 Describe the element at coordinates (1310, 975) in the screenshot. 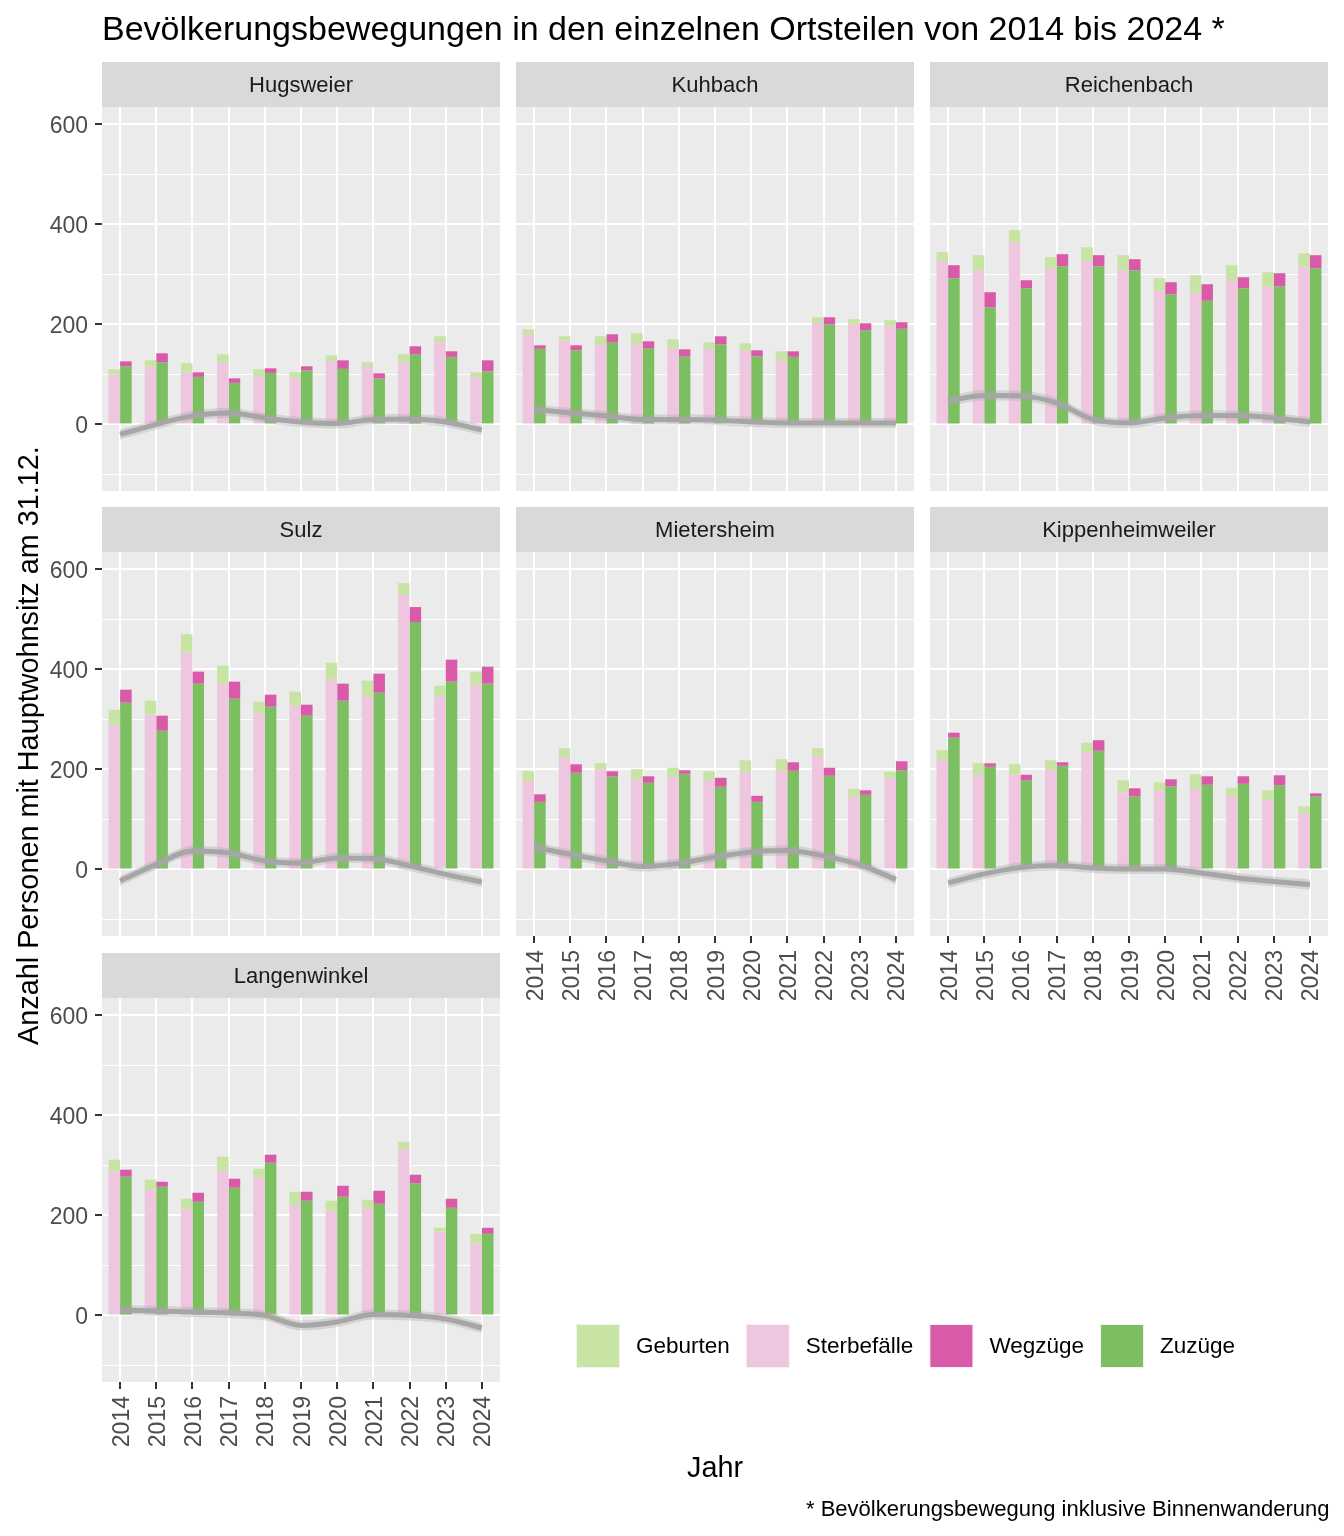

I see `x-tick-label: 2024` at that location.